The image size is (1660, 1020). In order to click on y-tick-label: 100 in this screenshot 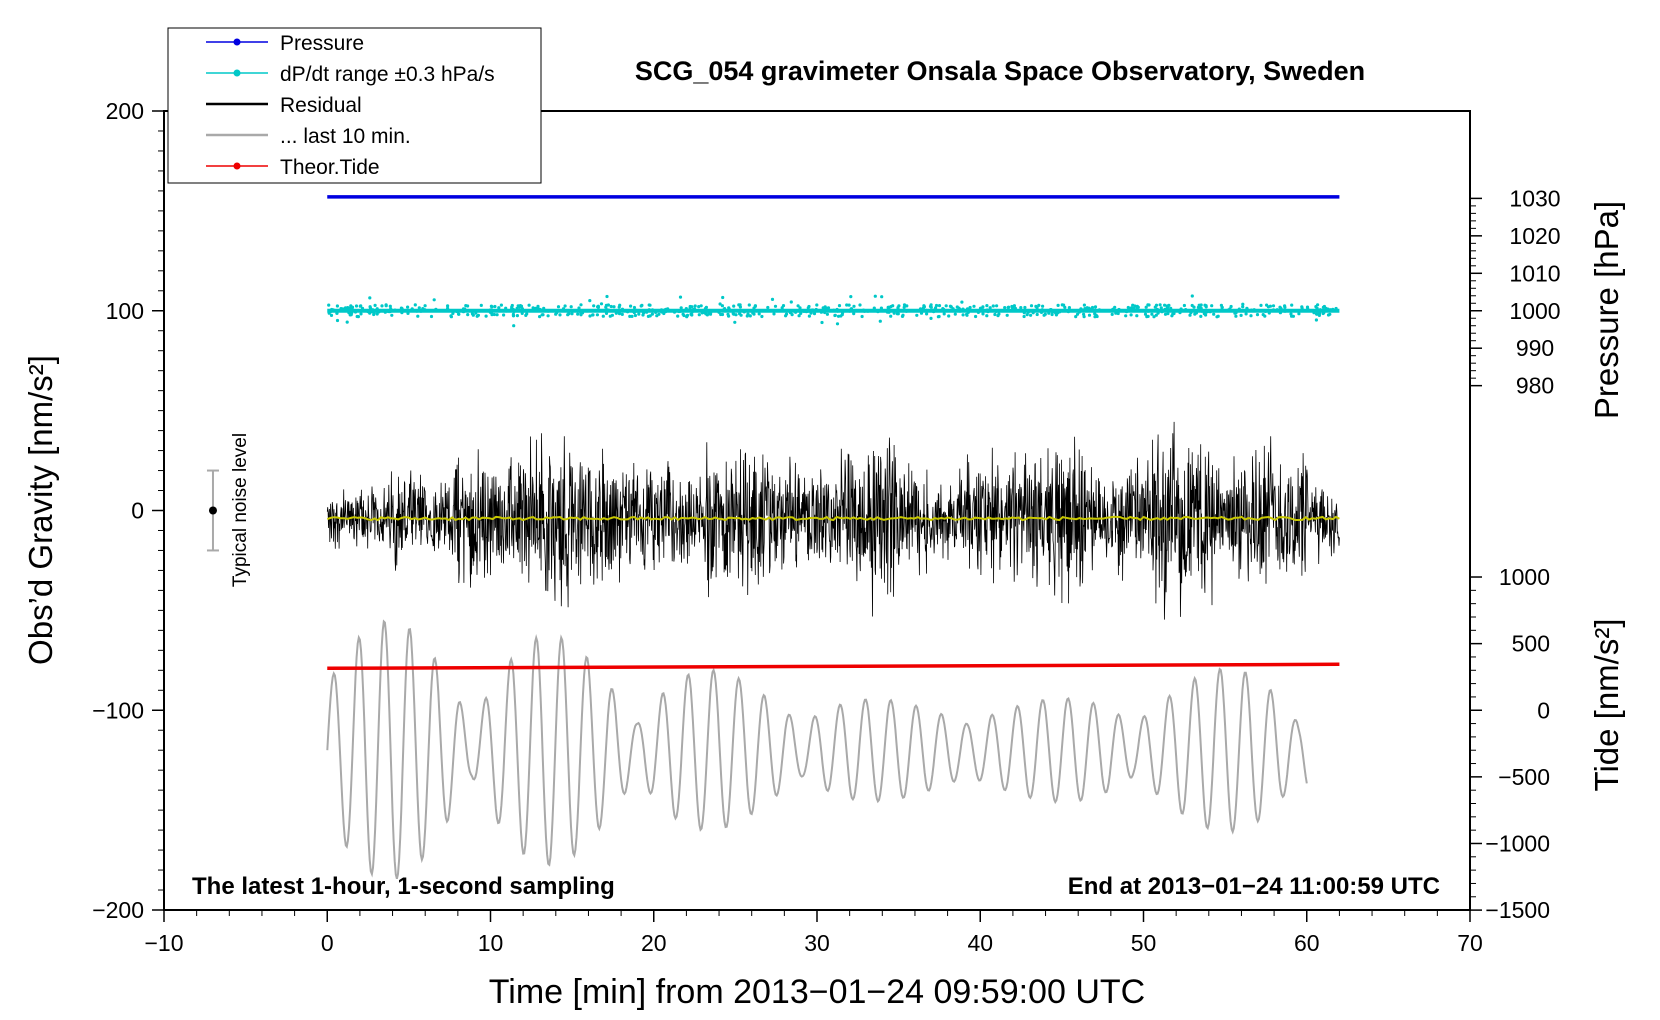, I will do `click(125, 311)`.